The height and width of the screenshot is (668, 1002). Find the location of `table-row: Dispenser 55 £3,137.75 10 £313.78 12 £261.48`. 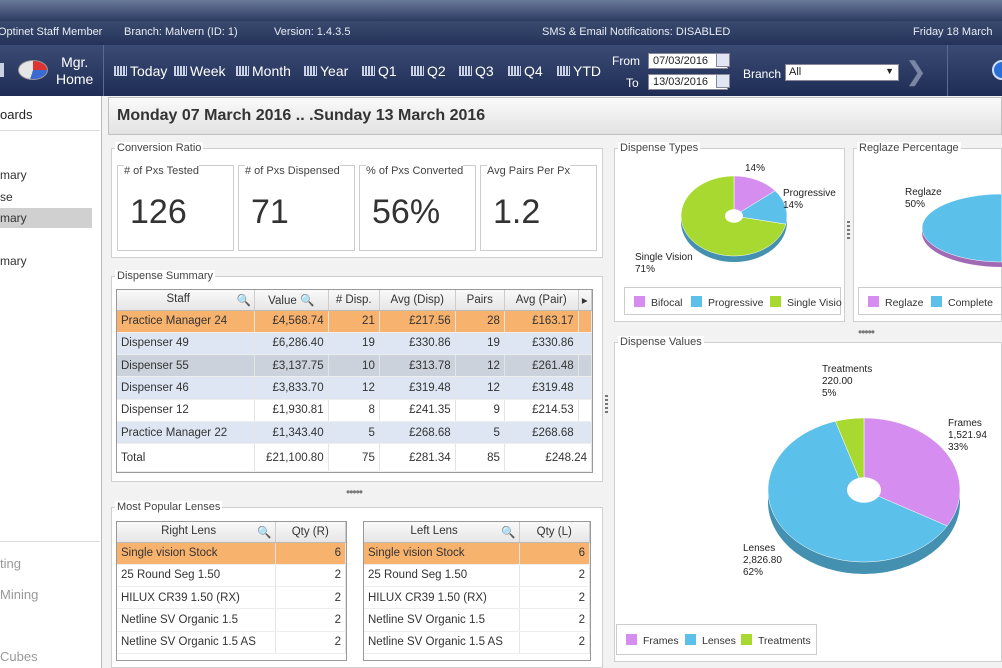

table-row: Dispenser 55 £3,137.75 10 £313.78 12 £261.48 is located at coordinates (354, 366).